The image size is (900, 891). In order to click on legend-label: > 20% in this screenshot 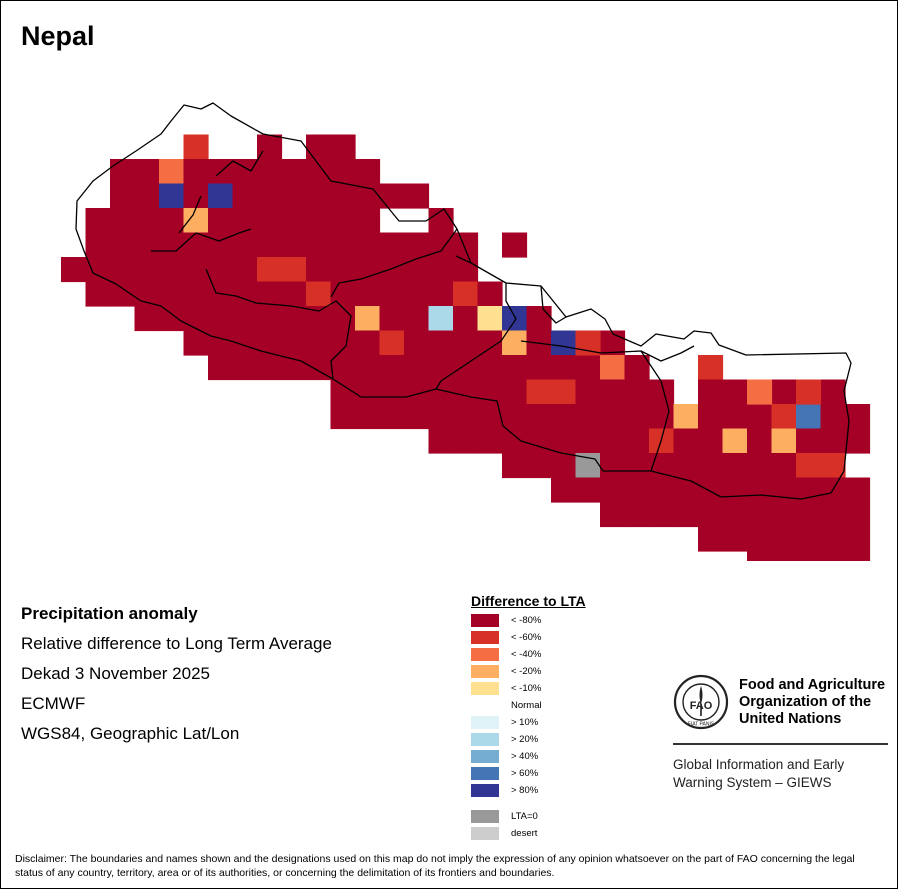, I will do `click(525, 739)`.